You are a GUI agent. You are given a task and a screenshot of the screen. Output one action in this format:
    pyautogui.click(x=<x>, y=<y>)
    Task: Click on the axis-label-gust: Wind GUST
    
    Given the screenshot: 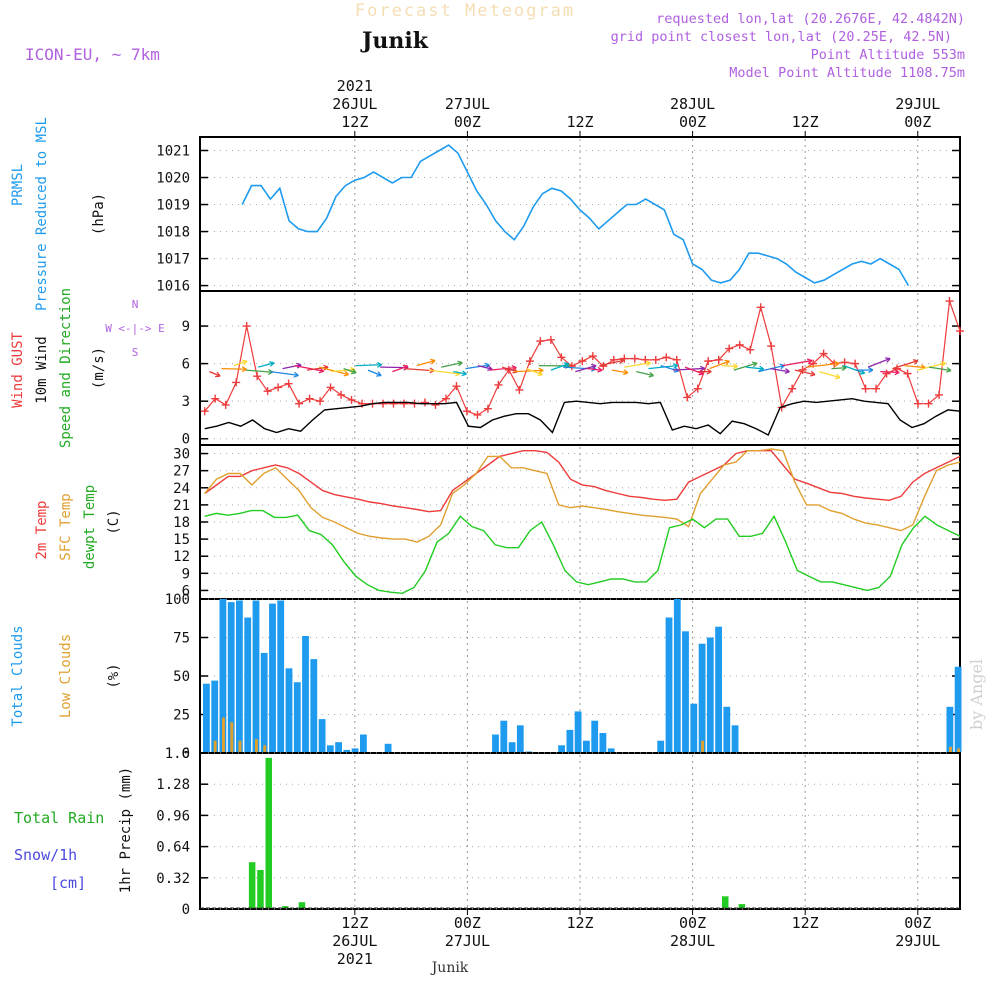 What is the action you would take?
    pyautogui.click(x=18, y=370)
    